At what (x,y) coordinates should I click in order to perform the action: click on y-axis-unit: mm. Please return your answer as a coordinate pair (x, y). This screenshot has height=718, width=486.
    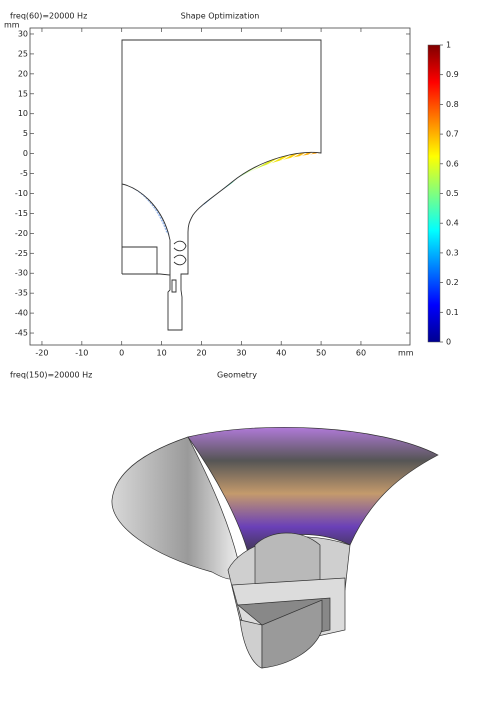
    Looking at the image, I should click on (12, 25).